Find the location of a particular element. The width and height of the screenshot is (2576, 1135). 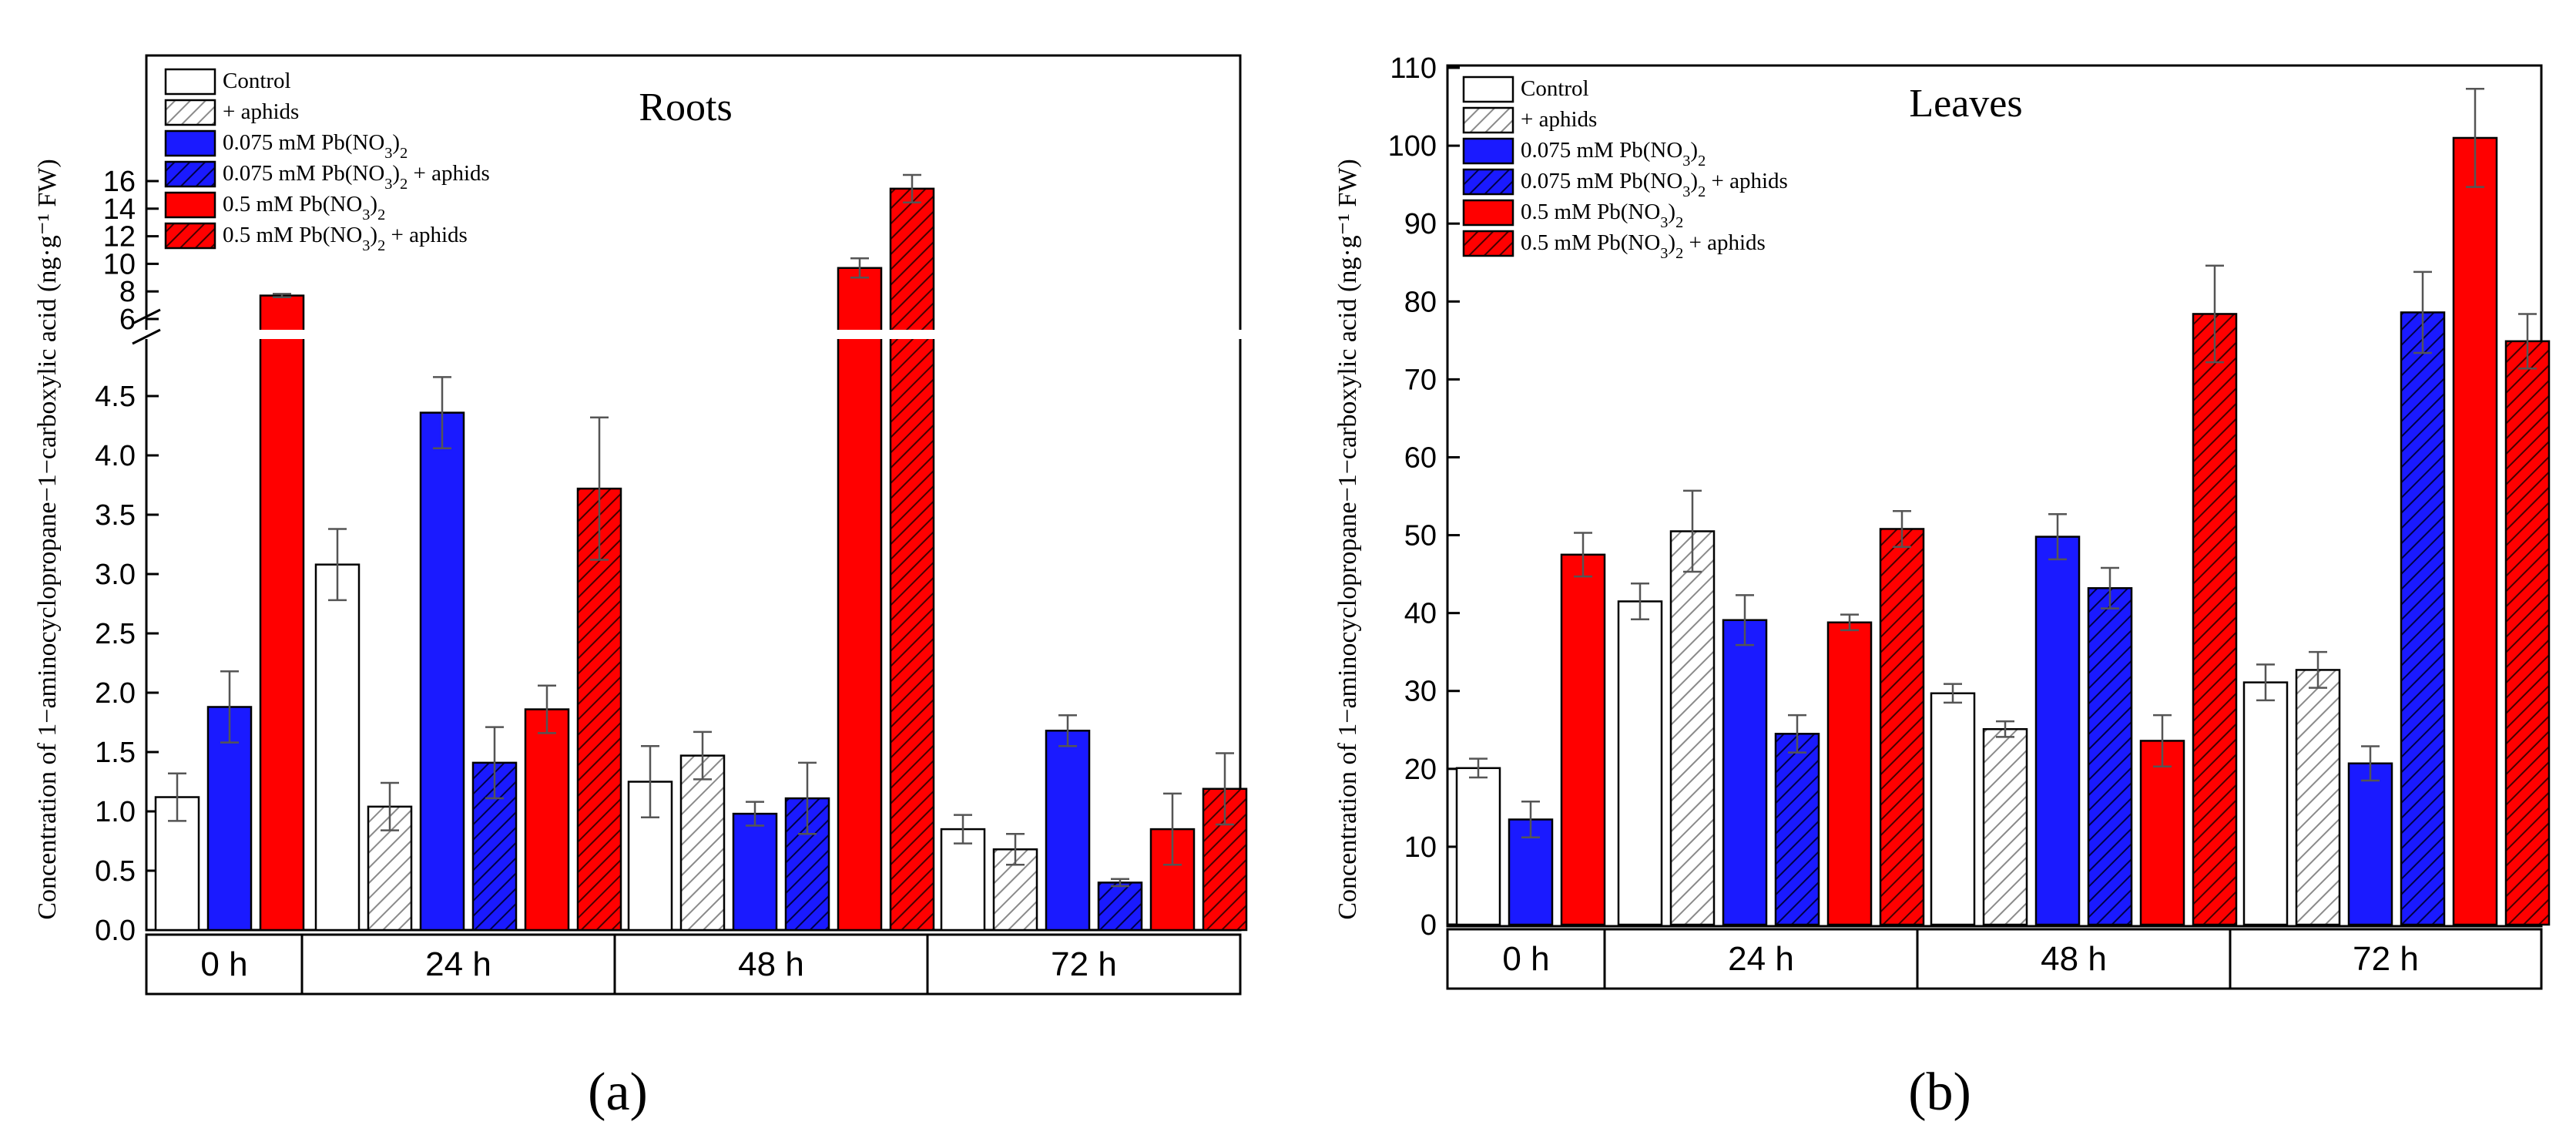

y-tick-label: 14 is located at coordinates (119, 209).